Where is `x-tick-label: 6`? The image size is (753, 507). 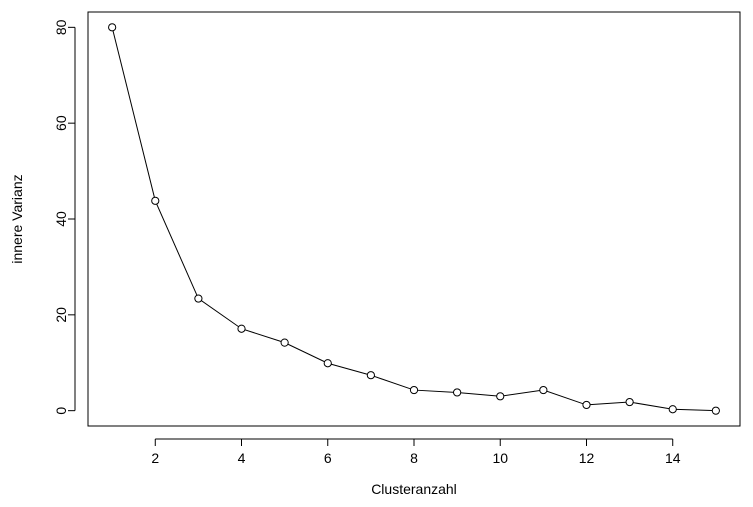 x-tick-label: 6 is located at coordinates (328, 458).